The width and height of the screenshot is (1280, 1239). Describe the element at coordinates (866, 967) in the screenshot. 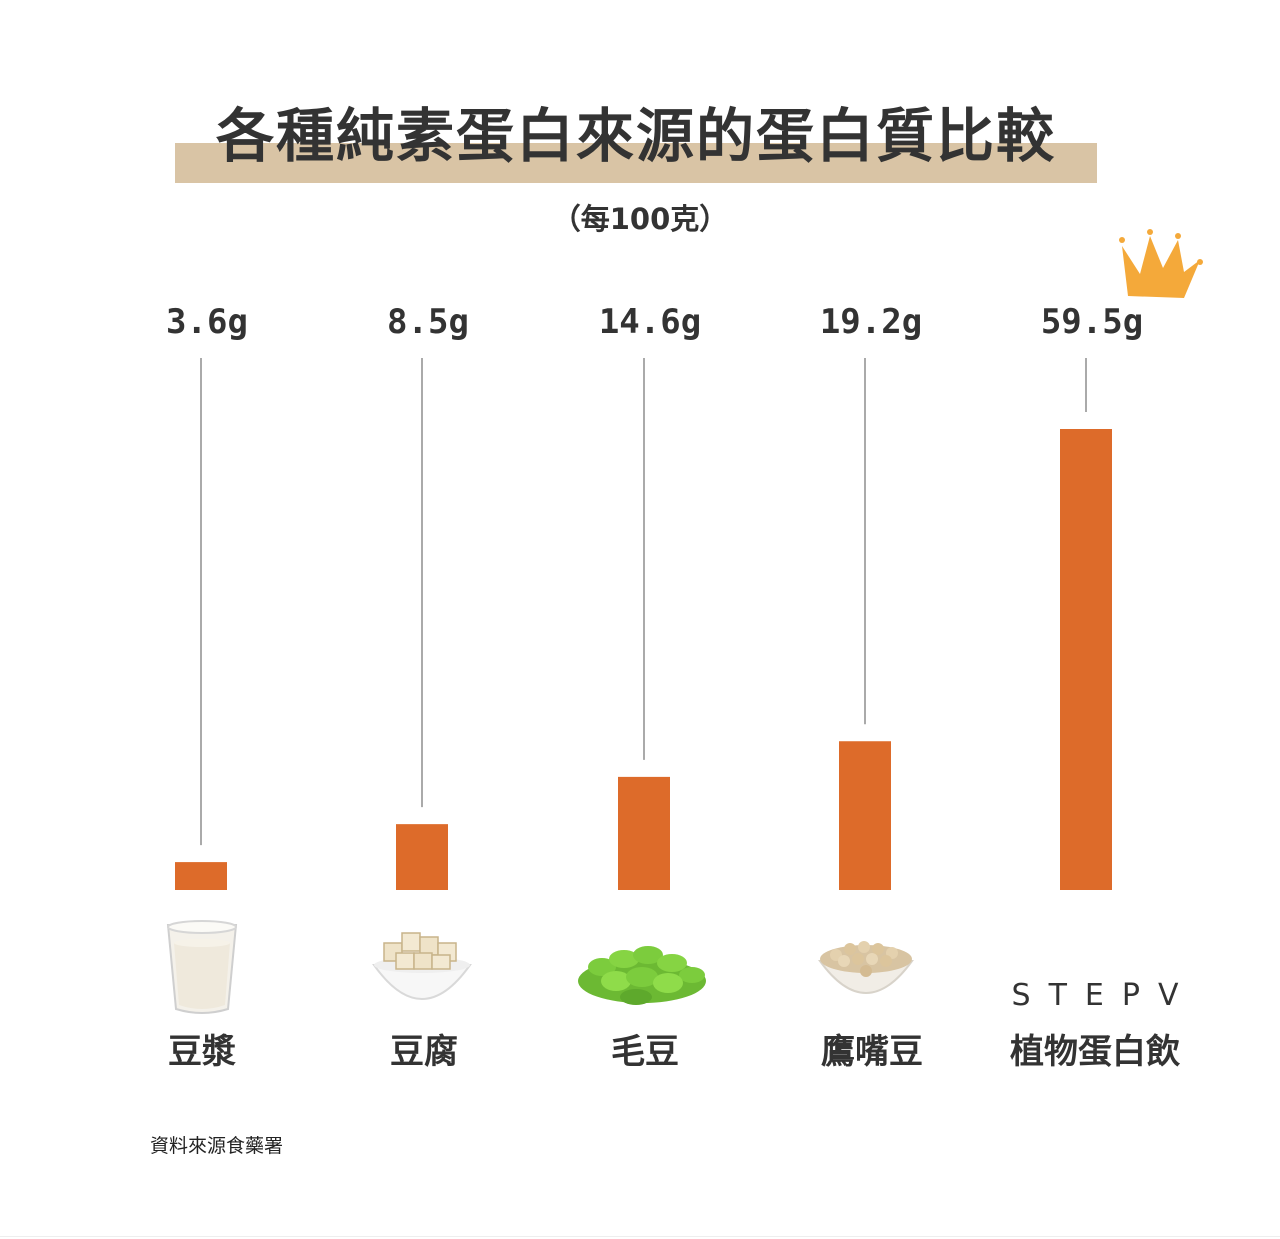

I see `chickpea-bowl-icon` at that location.